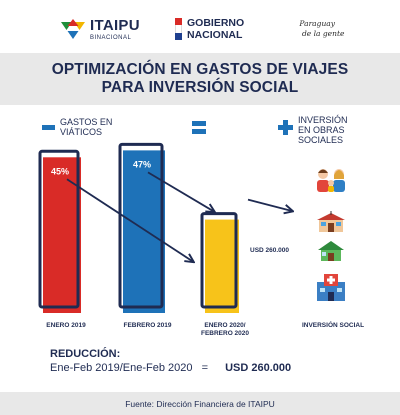 The height and width of the screenshot is (415, 400). What do you see at coordinates (180, 191) in the screenshot?
I see `arrow-feb-to-2020` at bounding box center [180, 191].